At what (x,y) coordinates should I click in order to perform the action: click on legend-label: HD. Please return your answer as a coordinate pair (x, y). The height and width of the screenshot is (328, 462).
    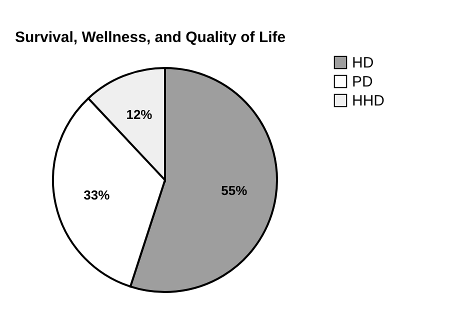
    Looking at the image, I should click on (363, 63).